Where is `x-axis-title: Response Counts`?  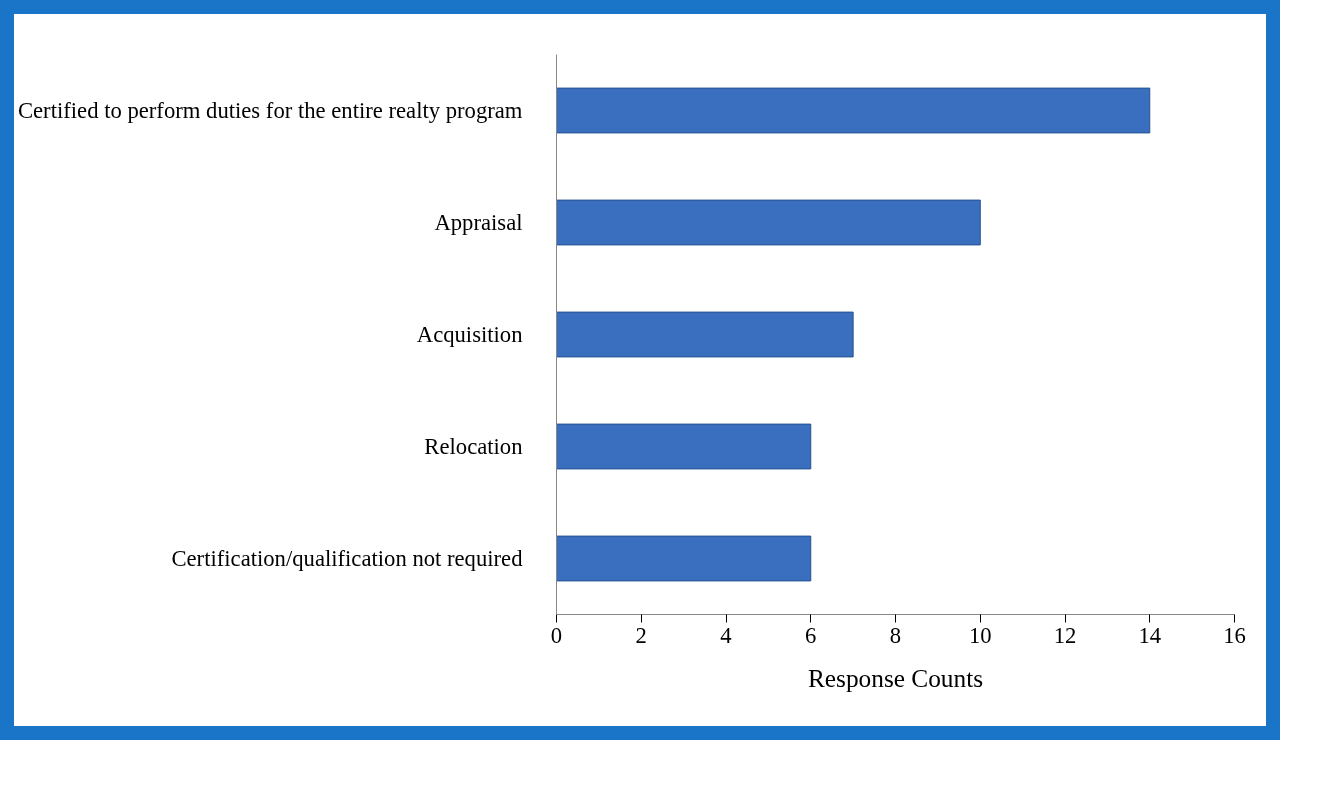
x-axis-title: Response Counts is located at coordinates (895, 677).